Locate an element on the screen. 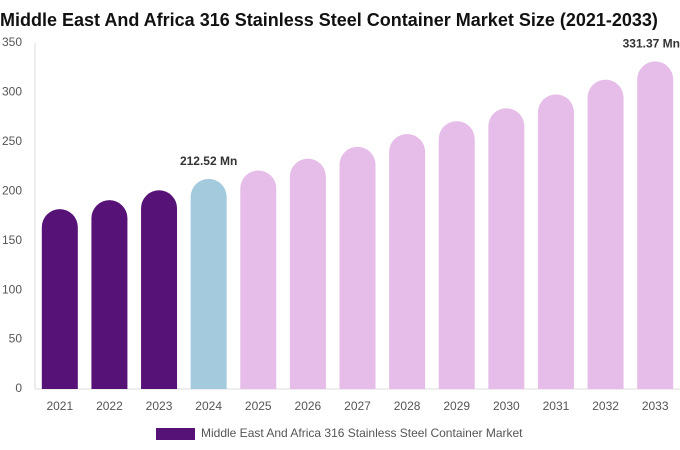 The width and height of the screenshot is (680, 450). x-tick-label: 2033 is located at coordinates (655, 406).